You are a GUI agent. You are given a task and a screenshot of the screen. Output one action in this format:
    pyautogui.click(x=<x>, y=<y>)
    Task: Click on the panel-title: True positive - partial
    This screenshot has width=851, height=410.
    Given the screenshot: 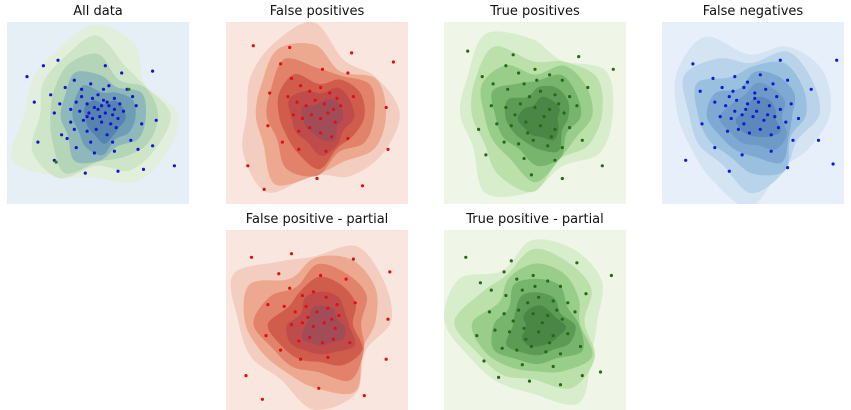 What is the action you would take?
    pyautogui.click(x=535, y=219)
    